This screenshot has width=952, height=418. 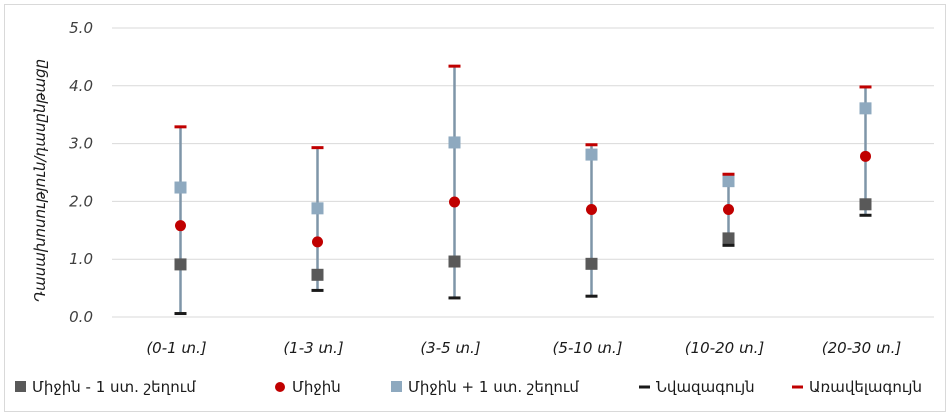 What do you see at coordinates (81, 201) in the screenshot?
I see `y-tick-label: 2.0` at bounding box center [81, 201].